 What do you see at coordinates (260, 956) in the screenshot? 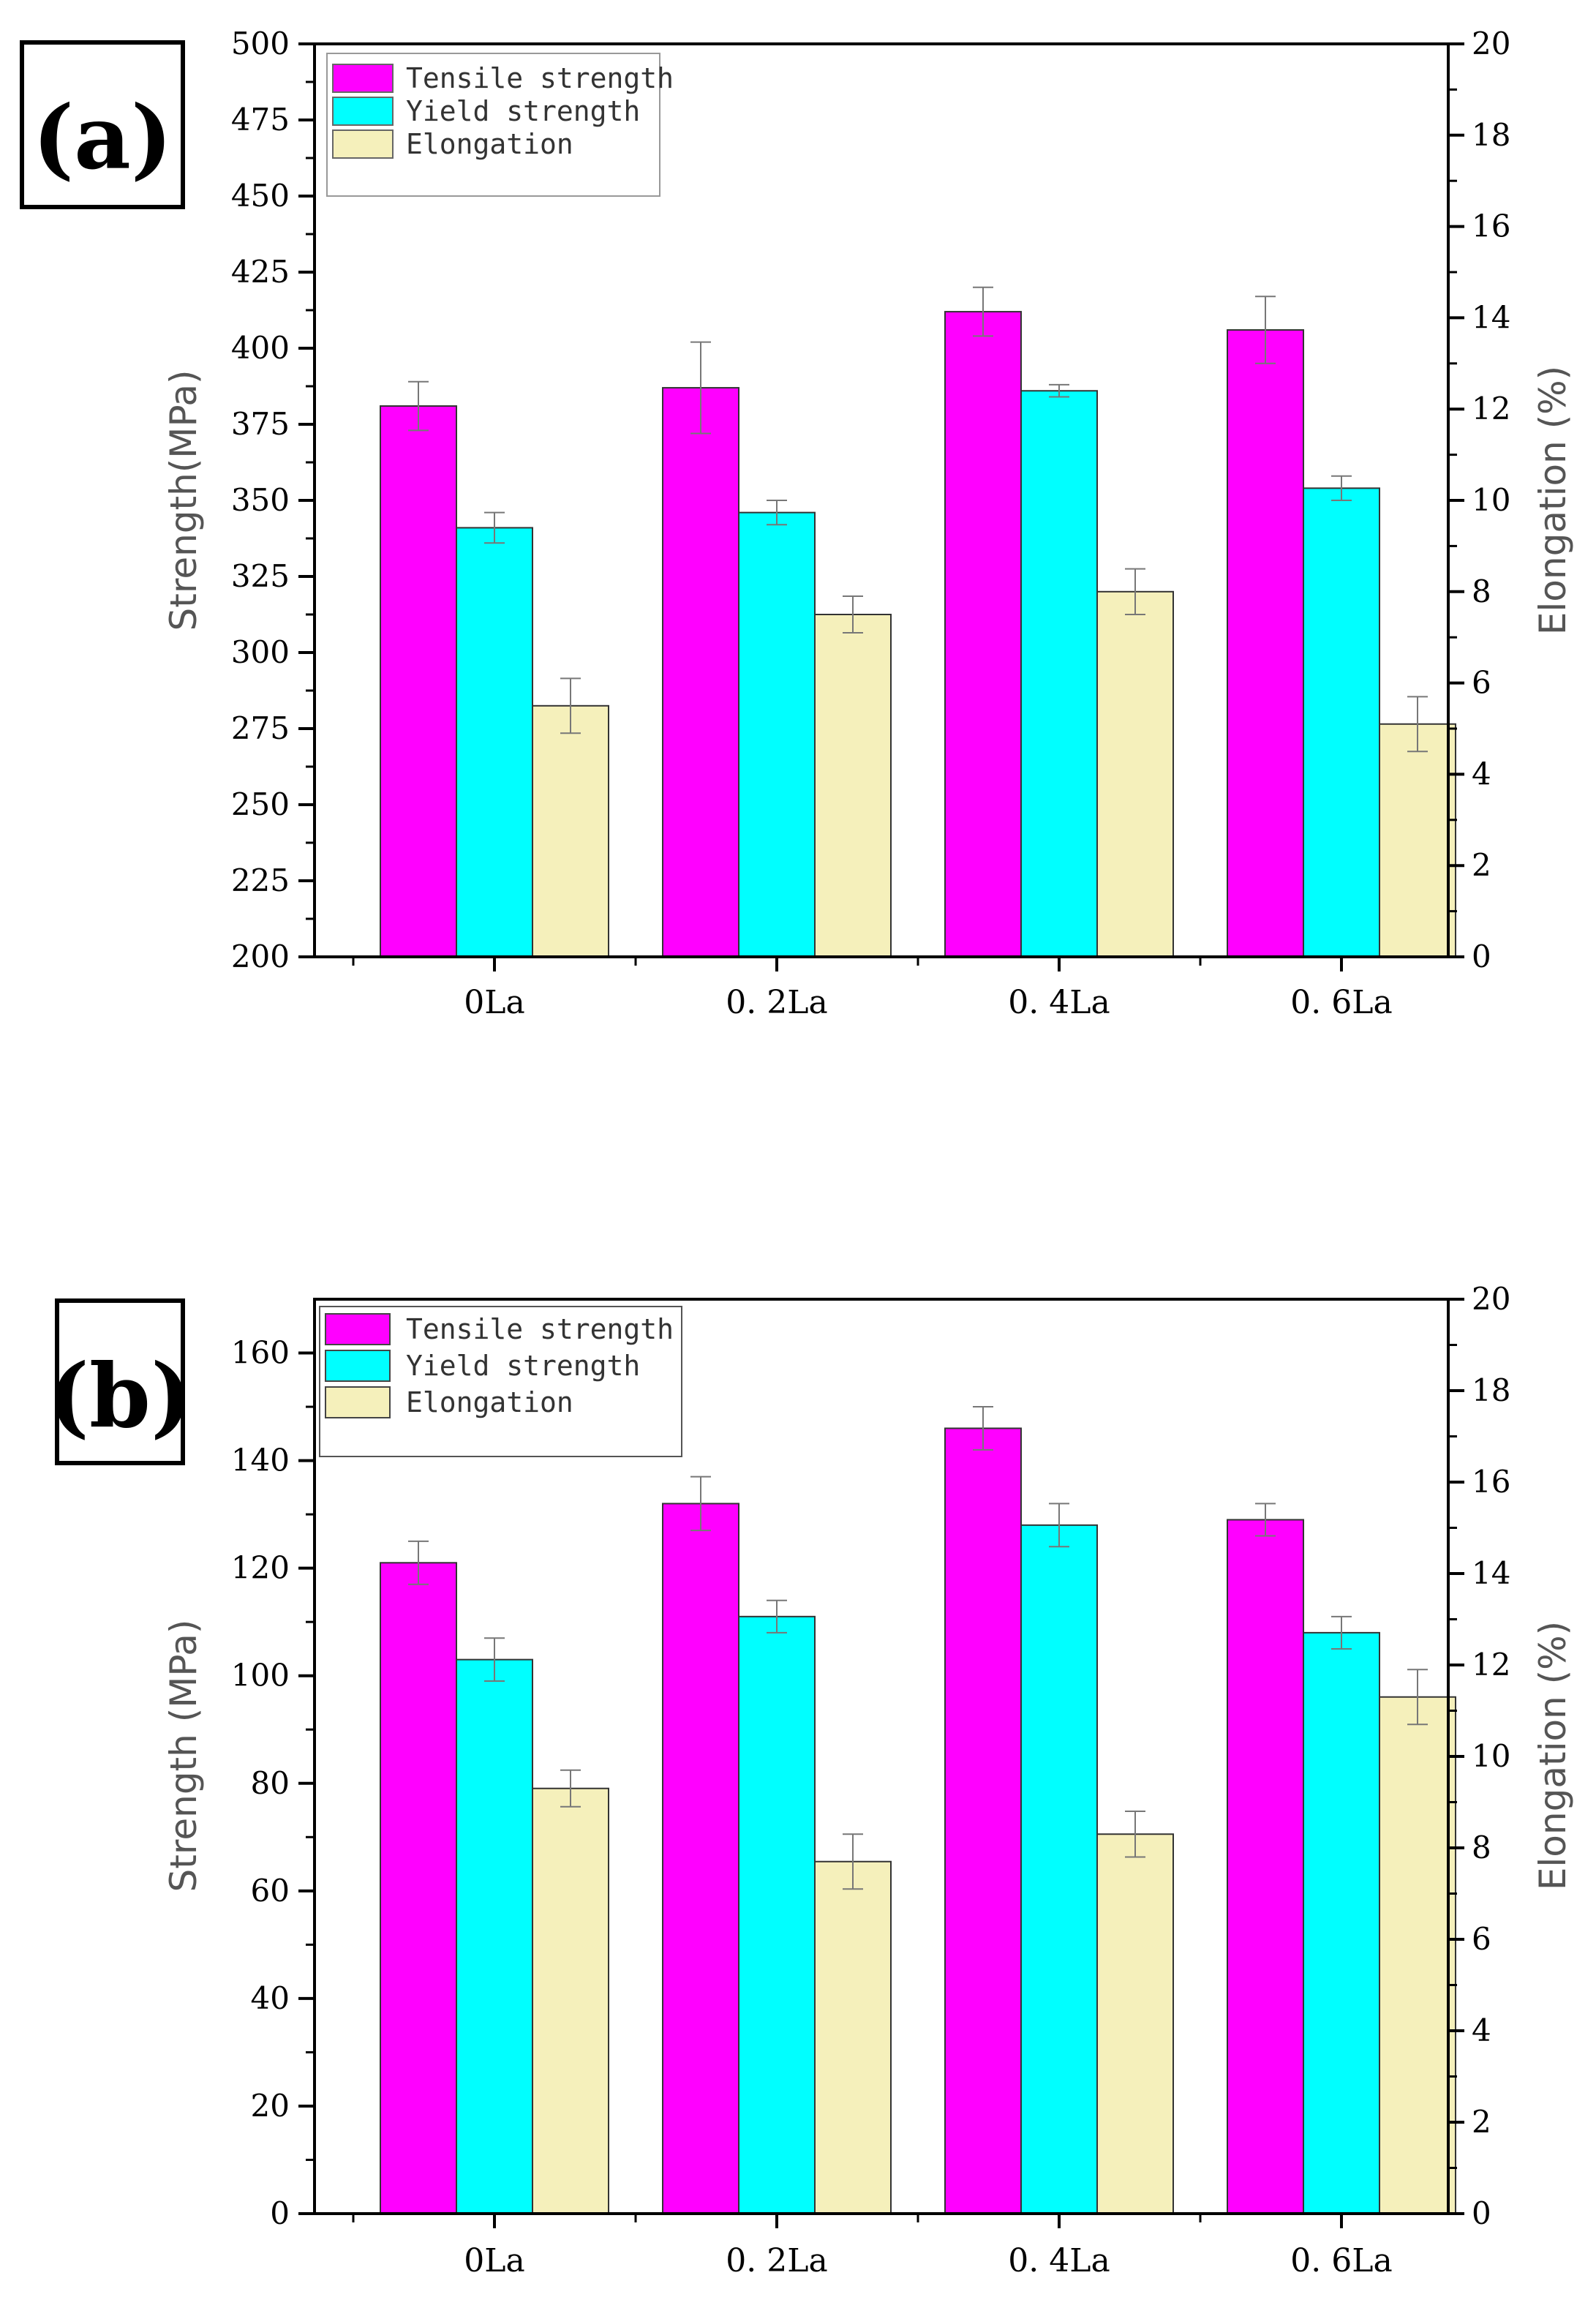
I see `y-tick-label: 200` at bounding box center [260, 956].